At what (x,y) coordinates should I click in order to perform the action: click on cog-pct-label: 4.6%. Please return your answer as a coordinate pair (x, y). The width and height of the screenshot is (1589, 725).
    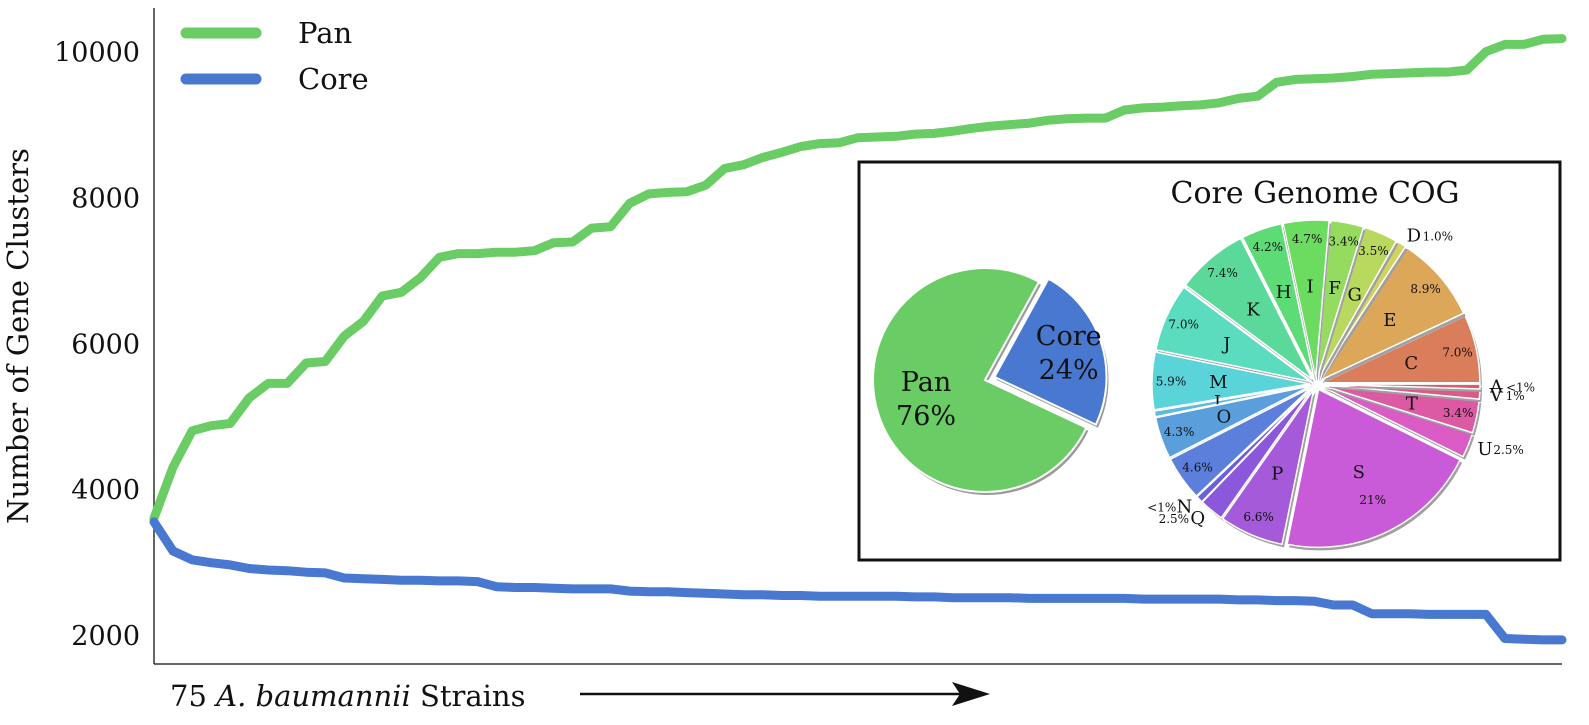
    Looking at the image, I should click on (1197, 468).